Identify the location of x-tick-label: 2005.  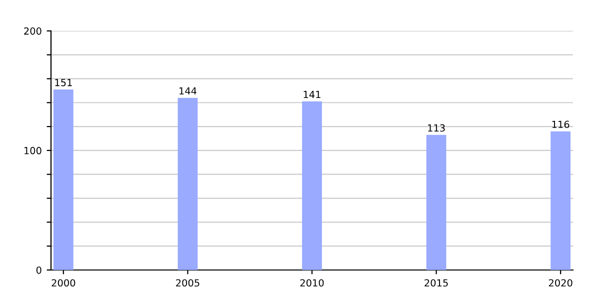
(188, 283).